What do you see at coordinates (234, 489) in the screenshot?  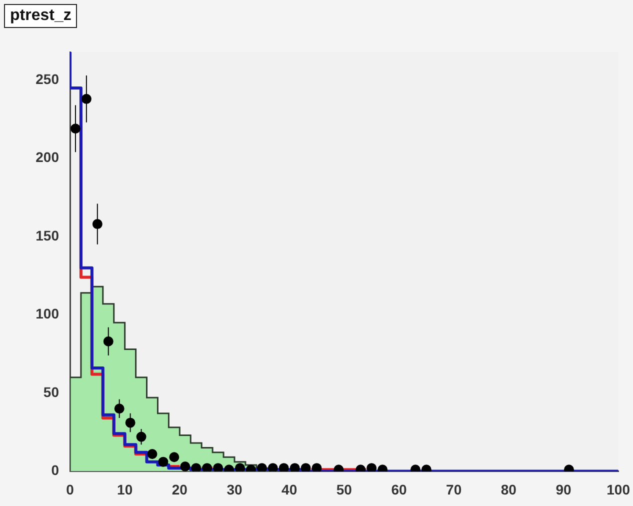 I see `x-tick-label: 30` at bounding box center [234, 489].